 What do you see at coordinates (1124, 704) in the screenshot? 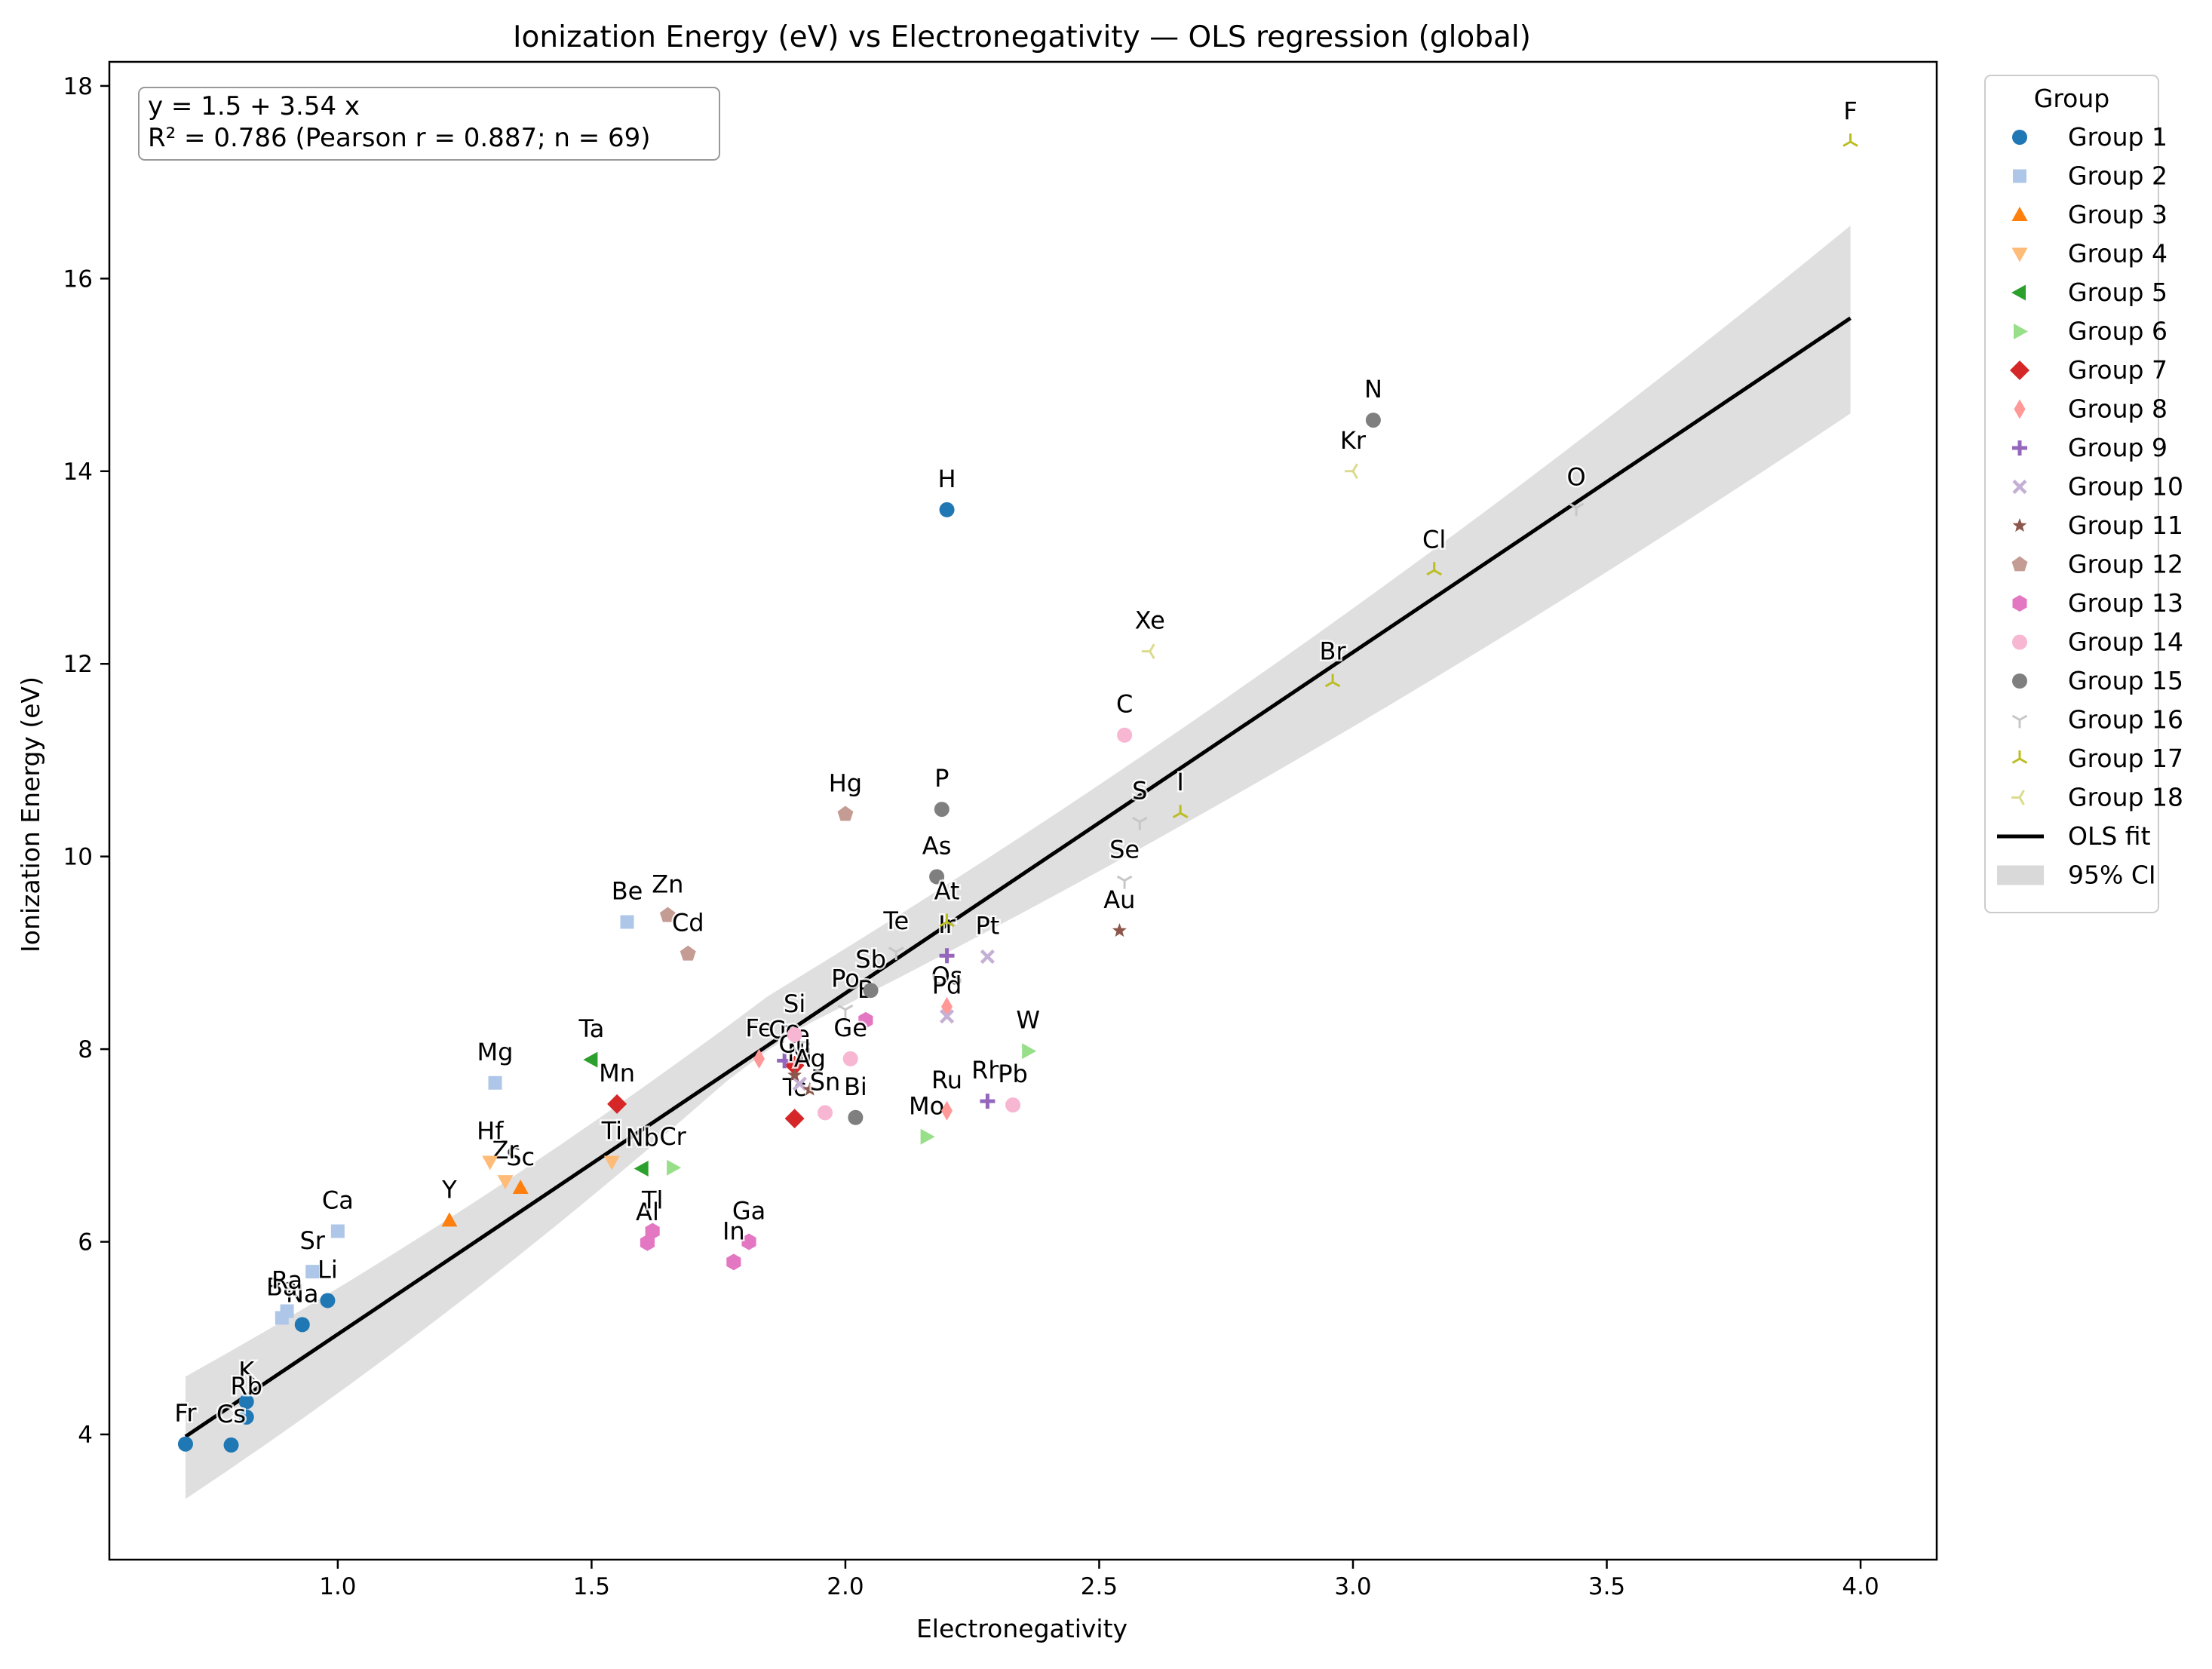
I see `point-label-c: C` at bounding box center [1124, 704].